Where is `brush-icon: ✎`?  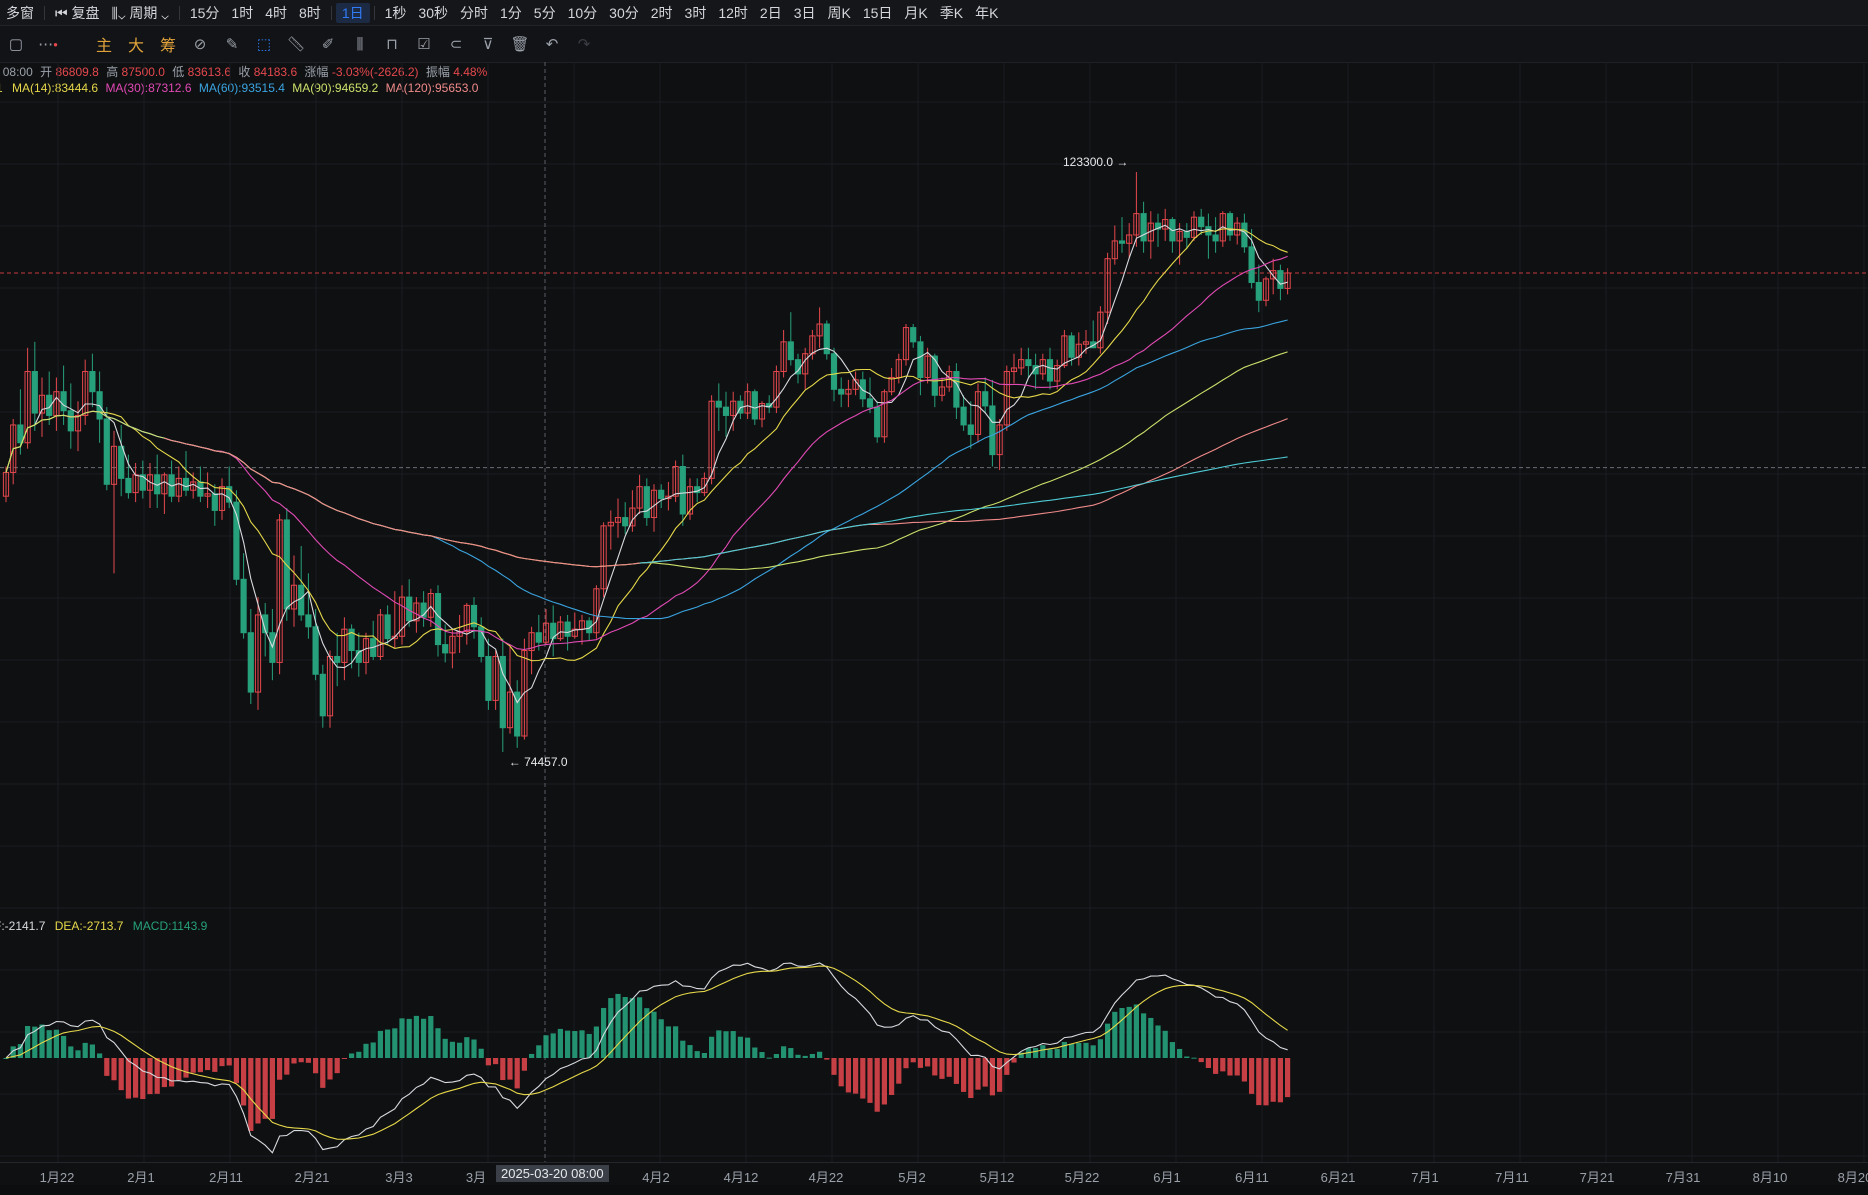 brush-icon: ✎ is located at coordinates (232, 44).